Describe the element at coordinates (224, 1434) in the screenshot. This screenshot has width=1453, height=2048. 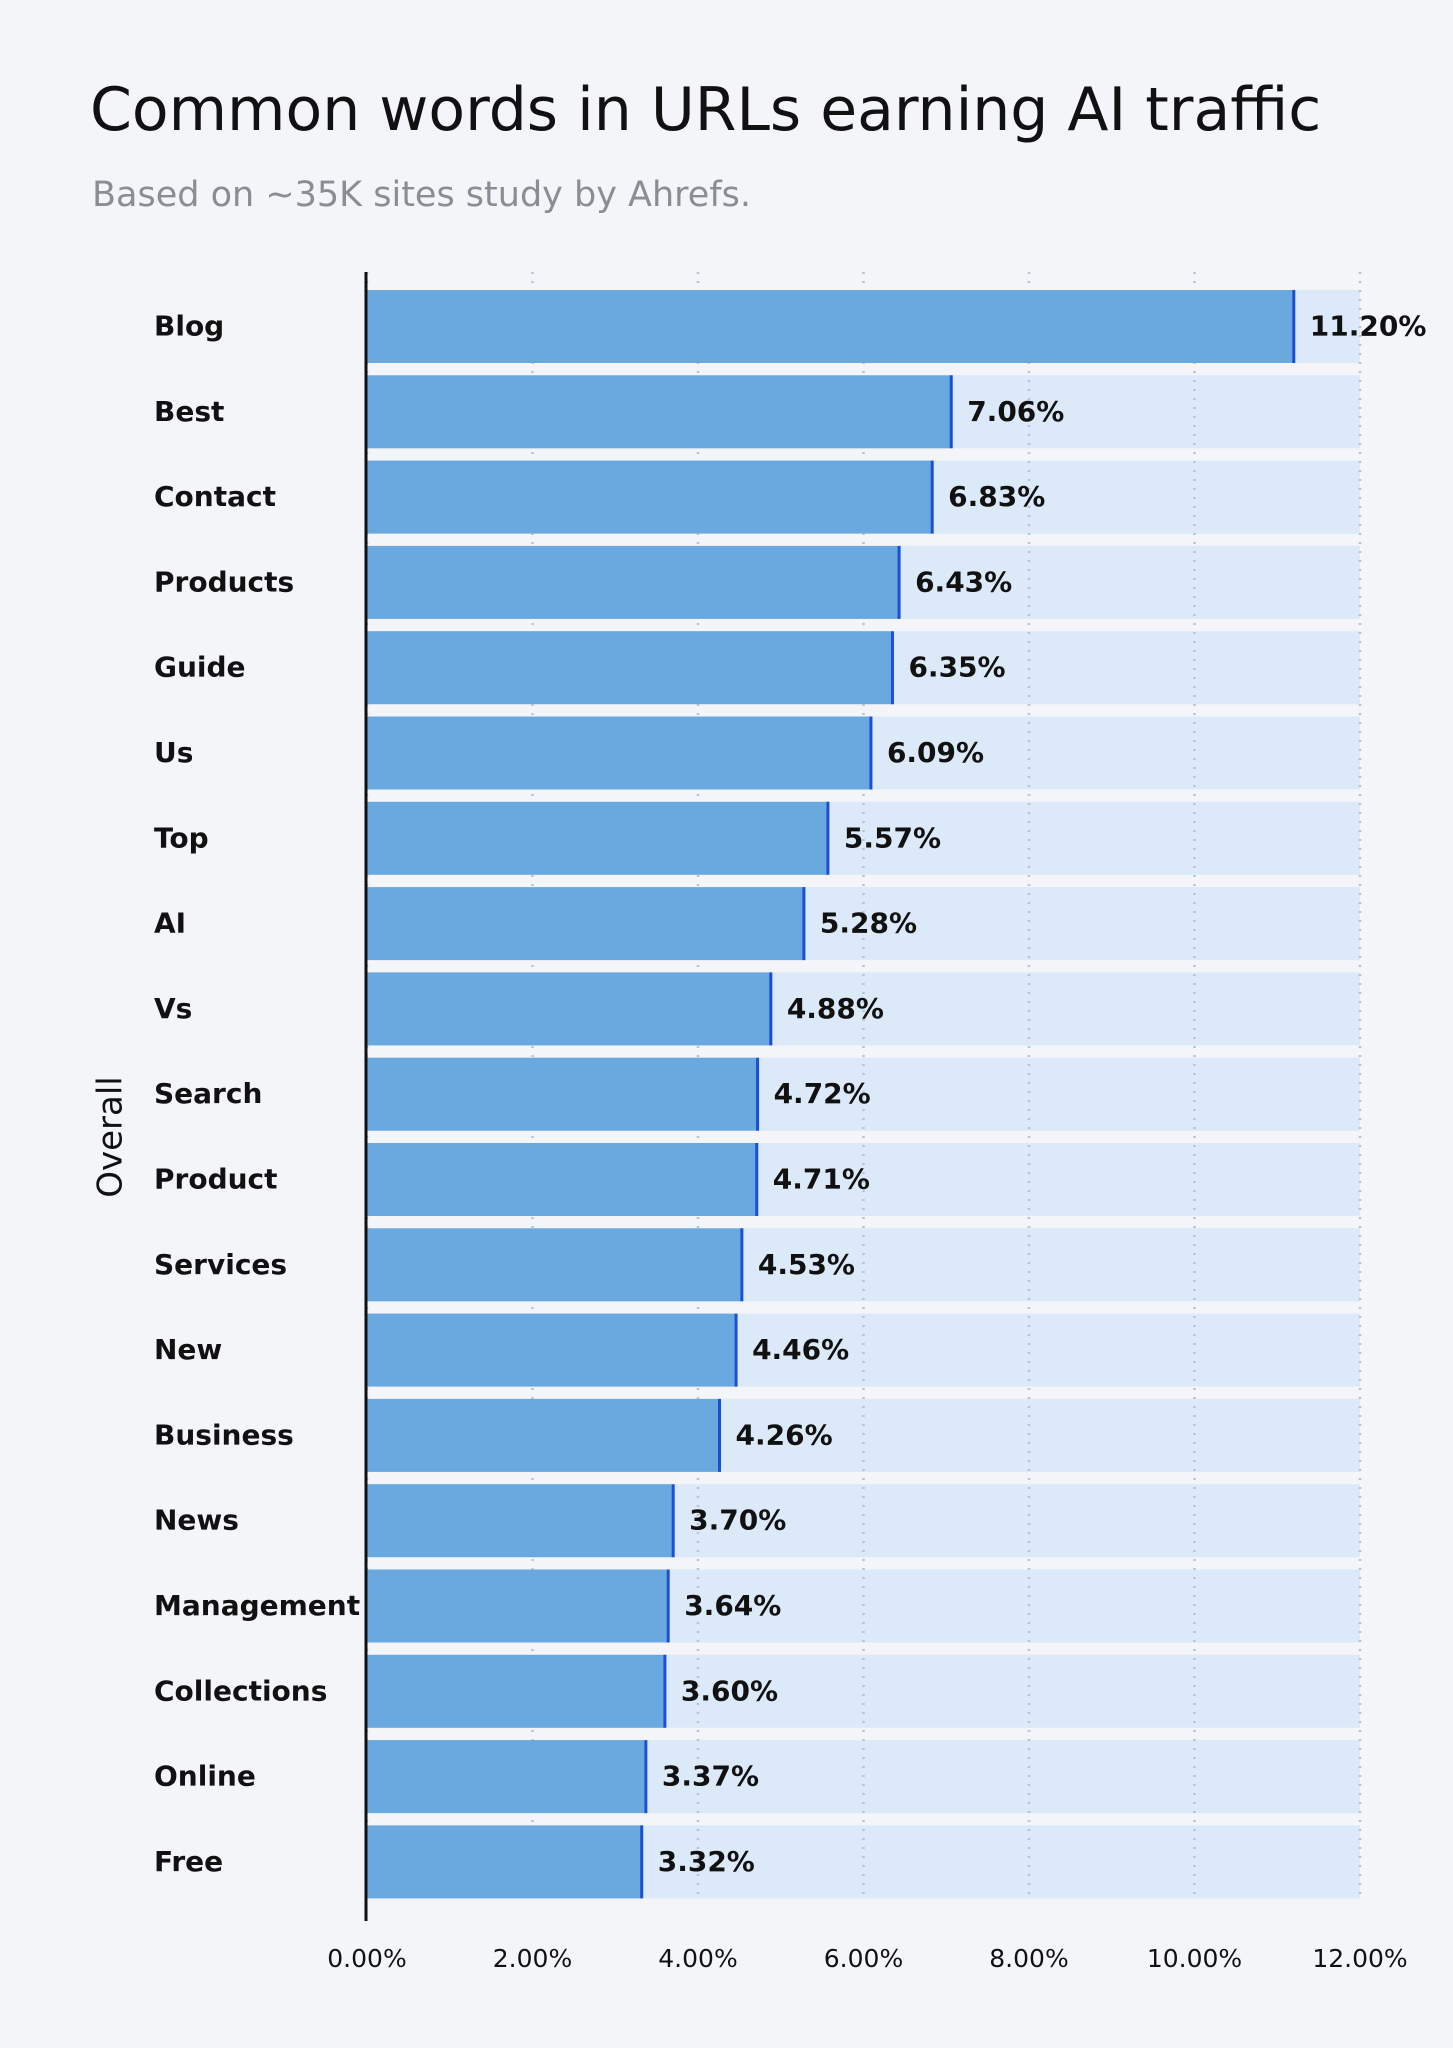
I see `y-tick-label: Business` at that location.